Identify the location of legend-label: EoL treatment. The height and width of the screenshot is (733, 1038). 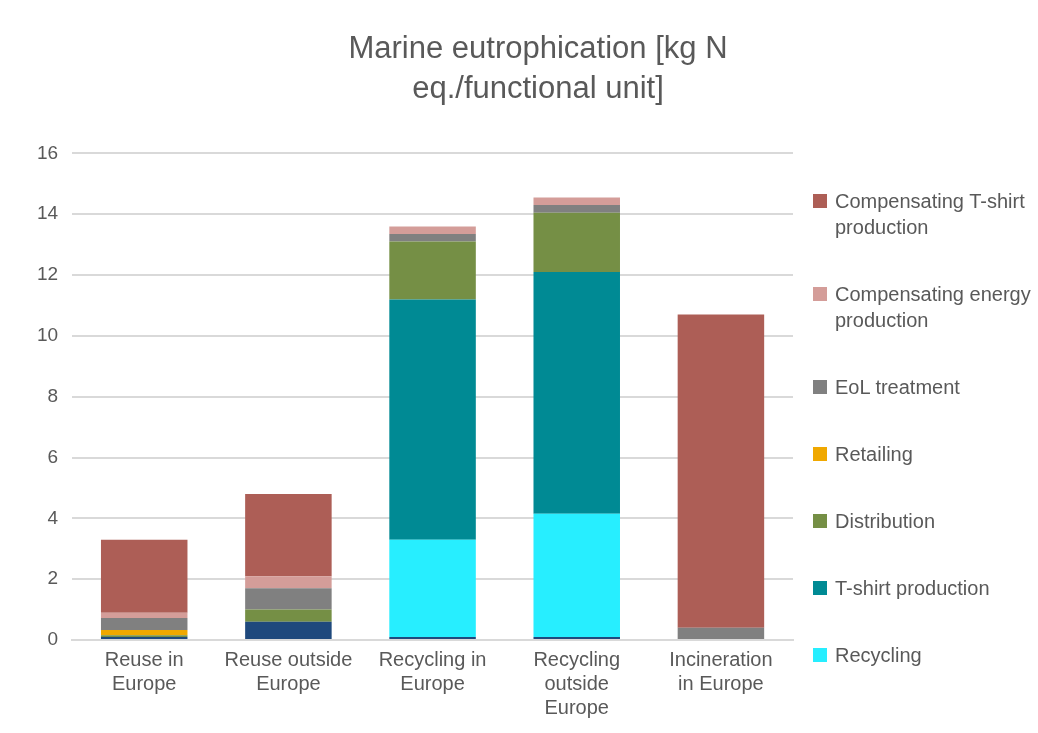
(897, 387).